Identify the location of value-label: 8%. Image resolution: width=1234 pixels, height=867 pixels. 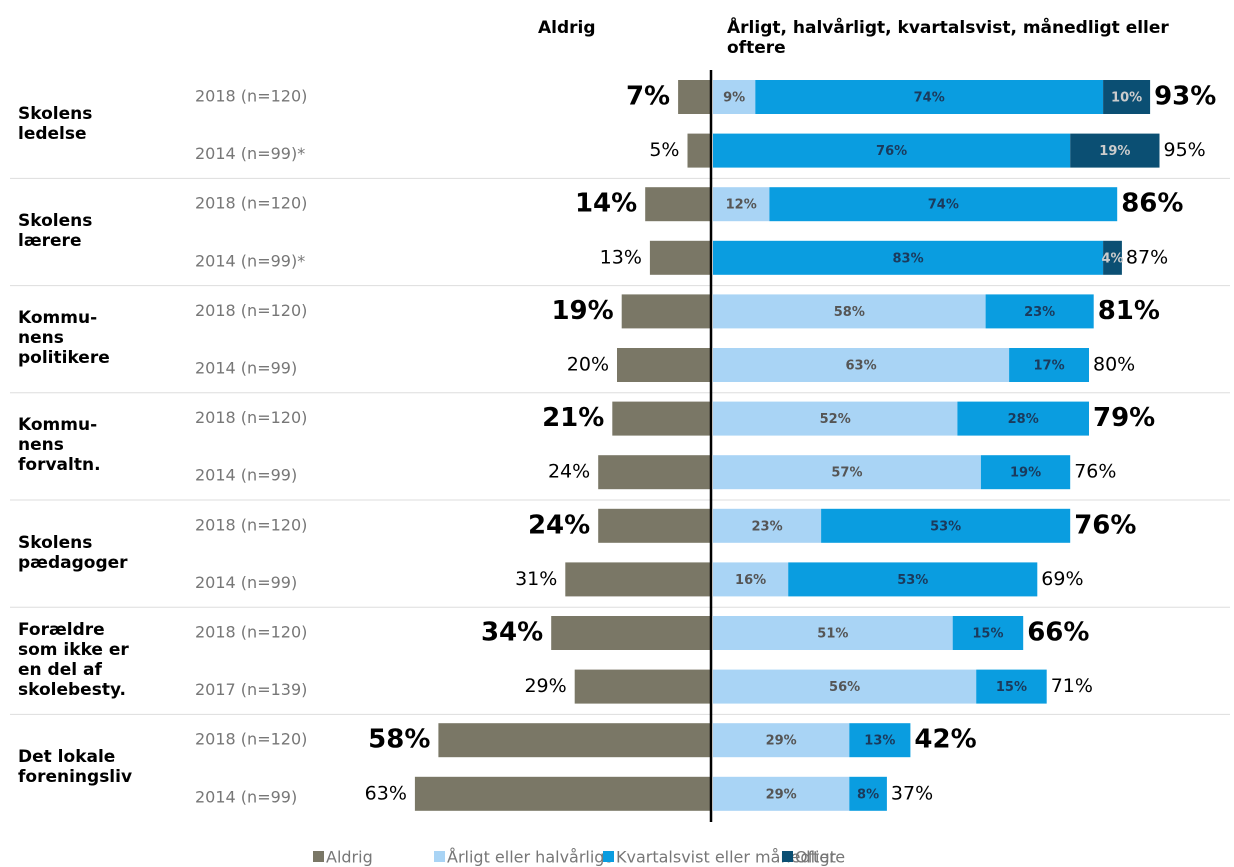
(868, 794).